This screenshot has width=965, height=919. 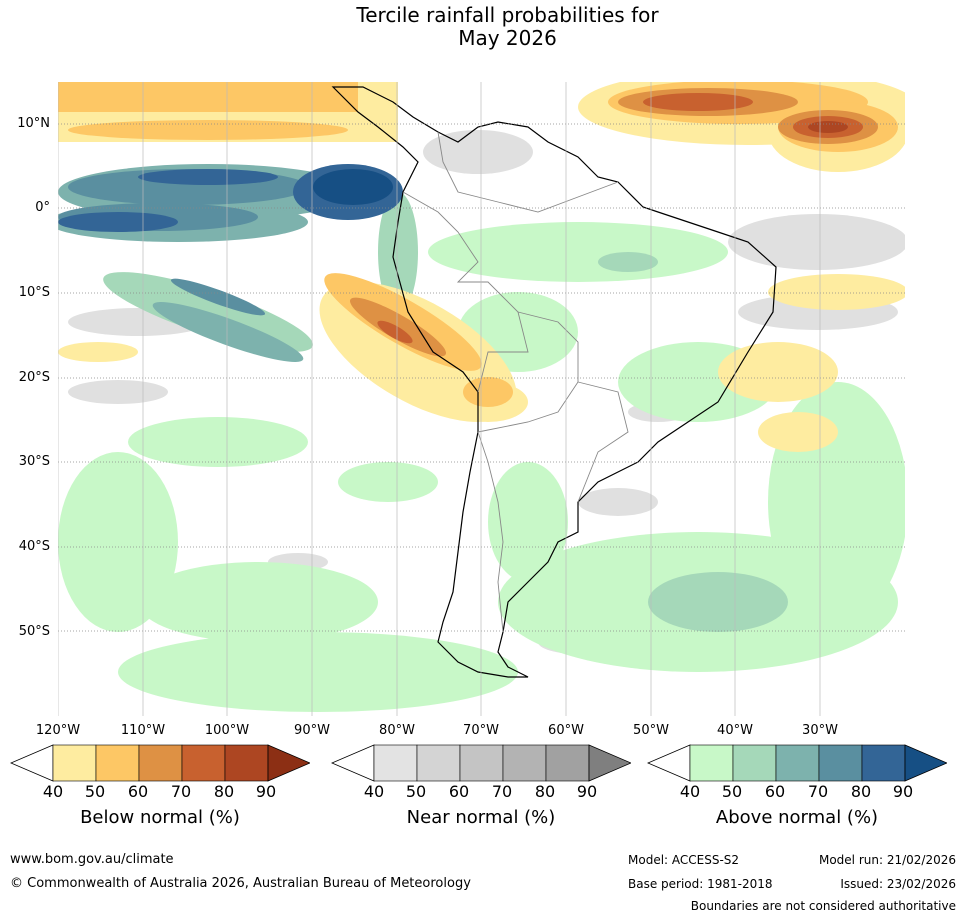 What do you see at coordinates (820, 730) in the screenshot?
I see `lon-label-30w: 30°W` at bounding box center [820, 730].